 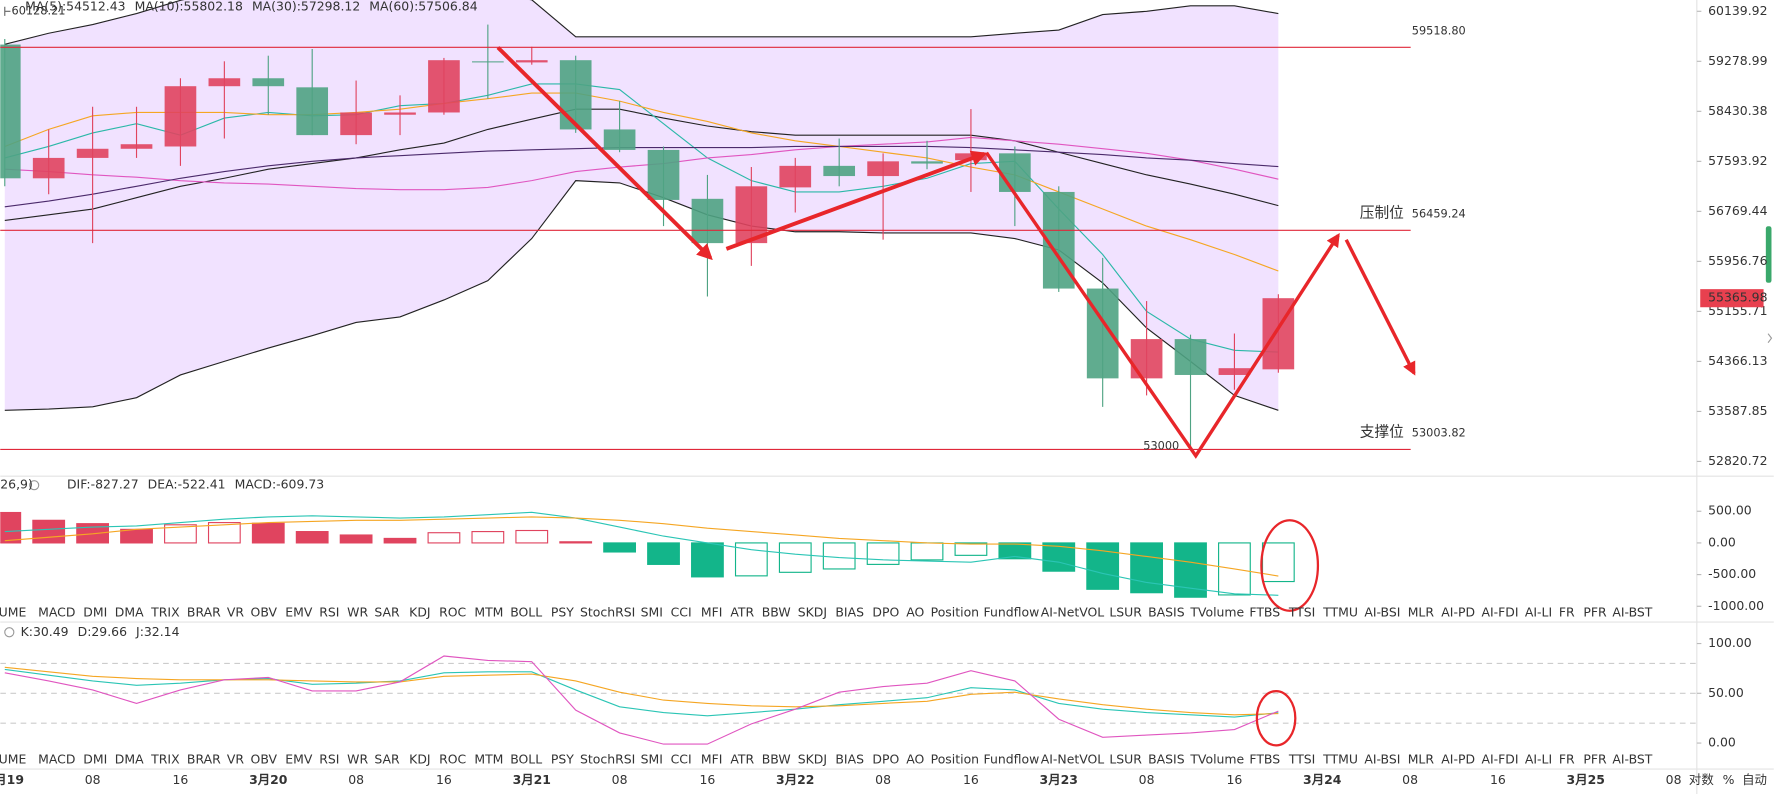 What do you see at coordinates (532, 536) in the screenshot?
I see `macd-bar` at bounding box center [532, 536].